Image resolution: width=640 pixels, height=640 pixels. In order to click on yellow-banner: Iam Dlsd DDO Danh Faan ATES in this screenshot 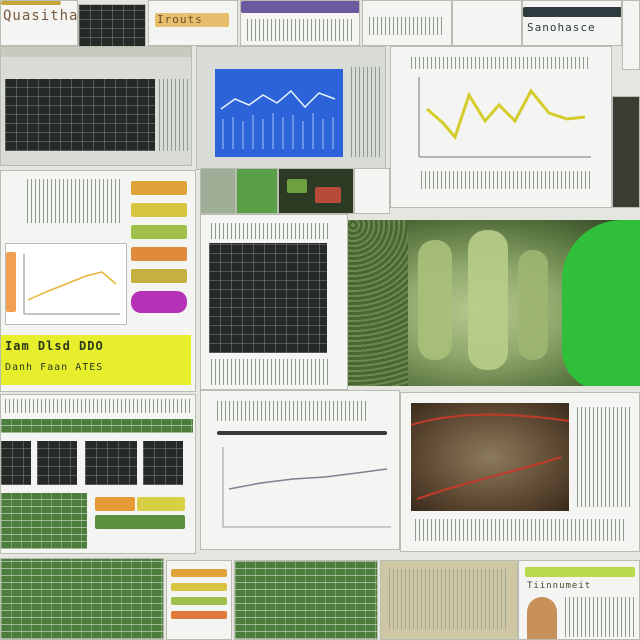, I will do `click(96, 360)`.